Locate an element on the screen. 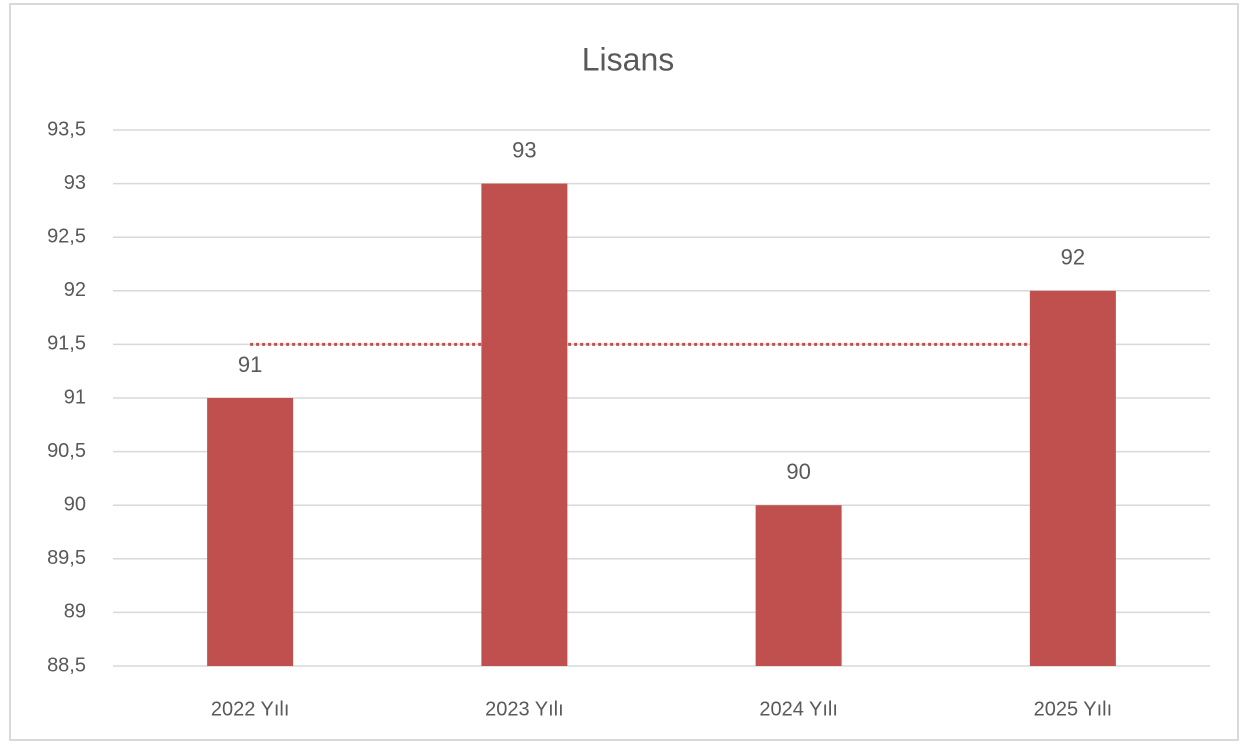  data-label: 92 is located at coordinates (1073, 257).